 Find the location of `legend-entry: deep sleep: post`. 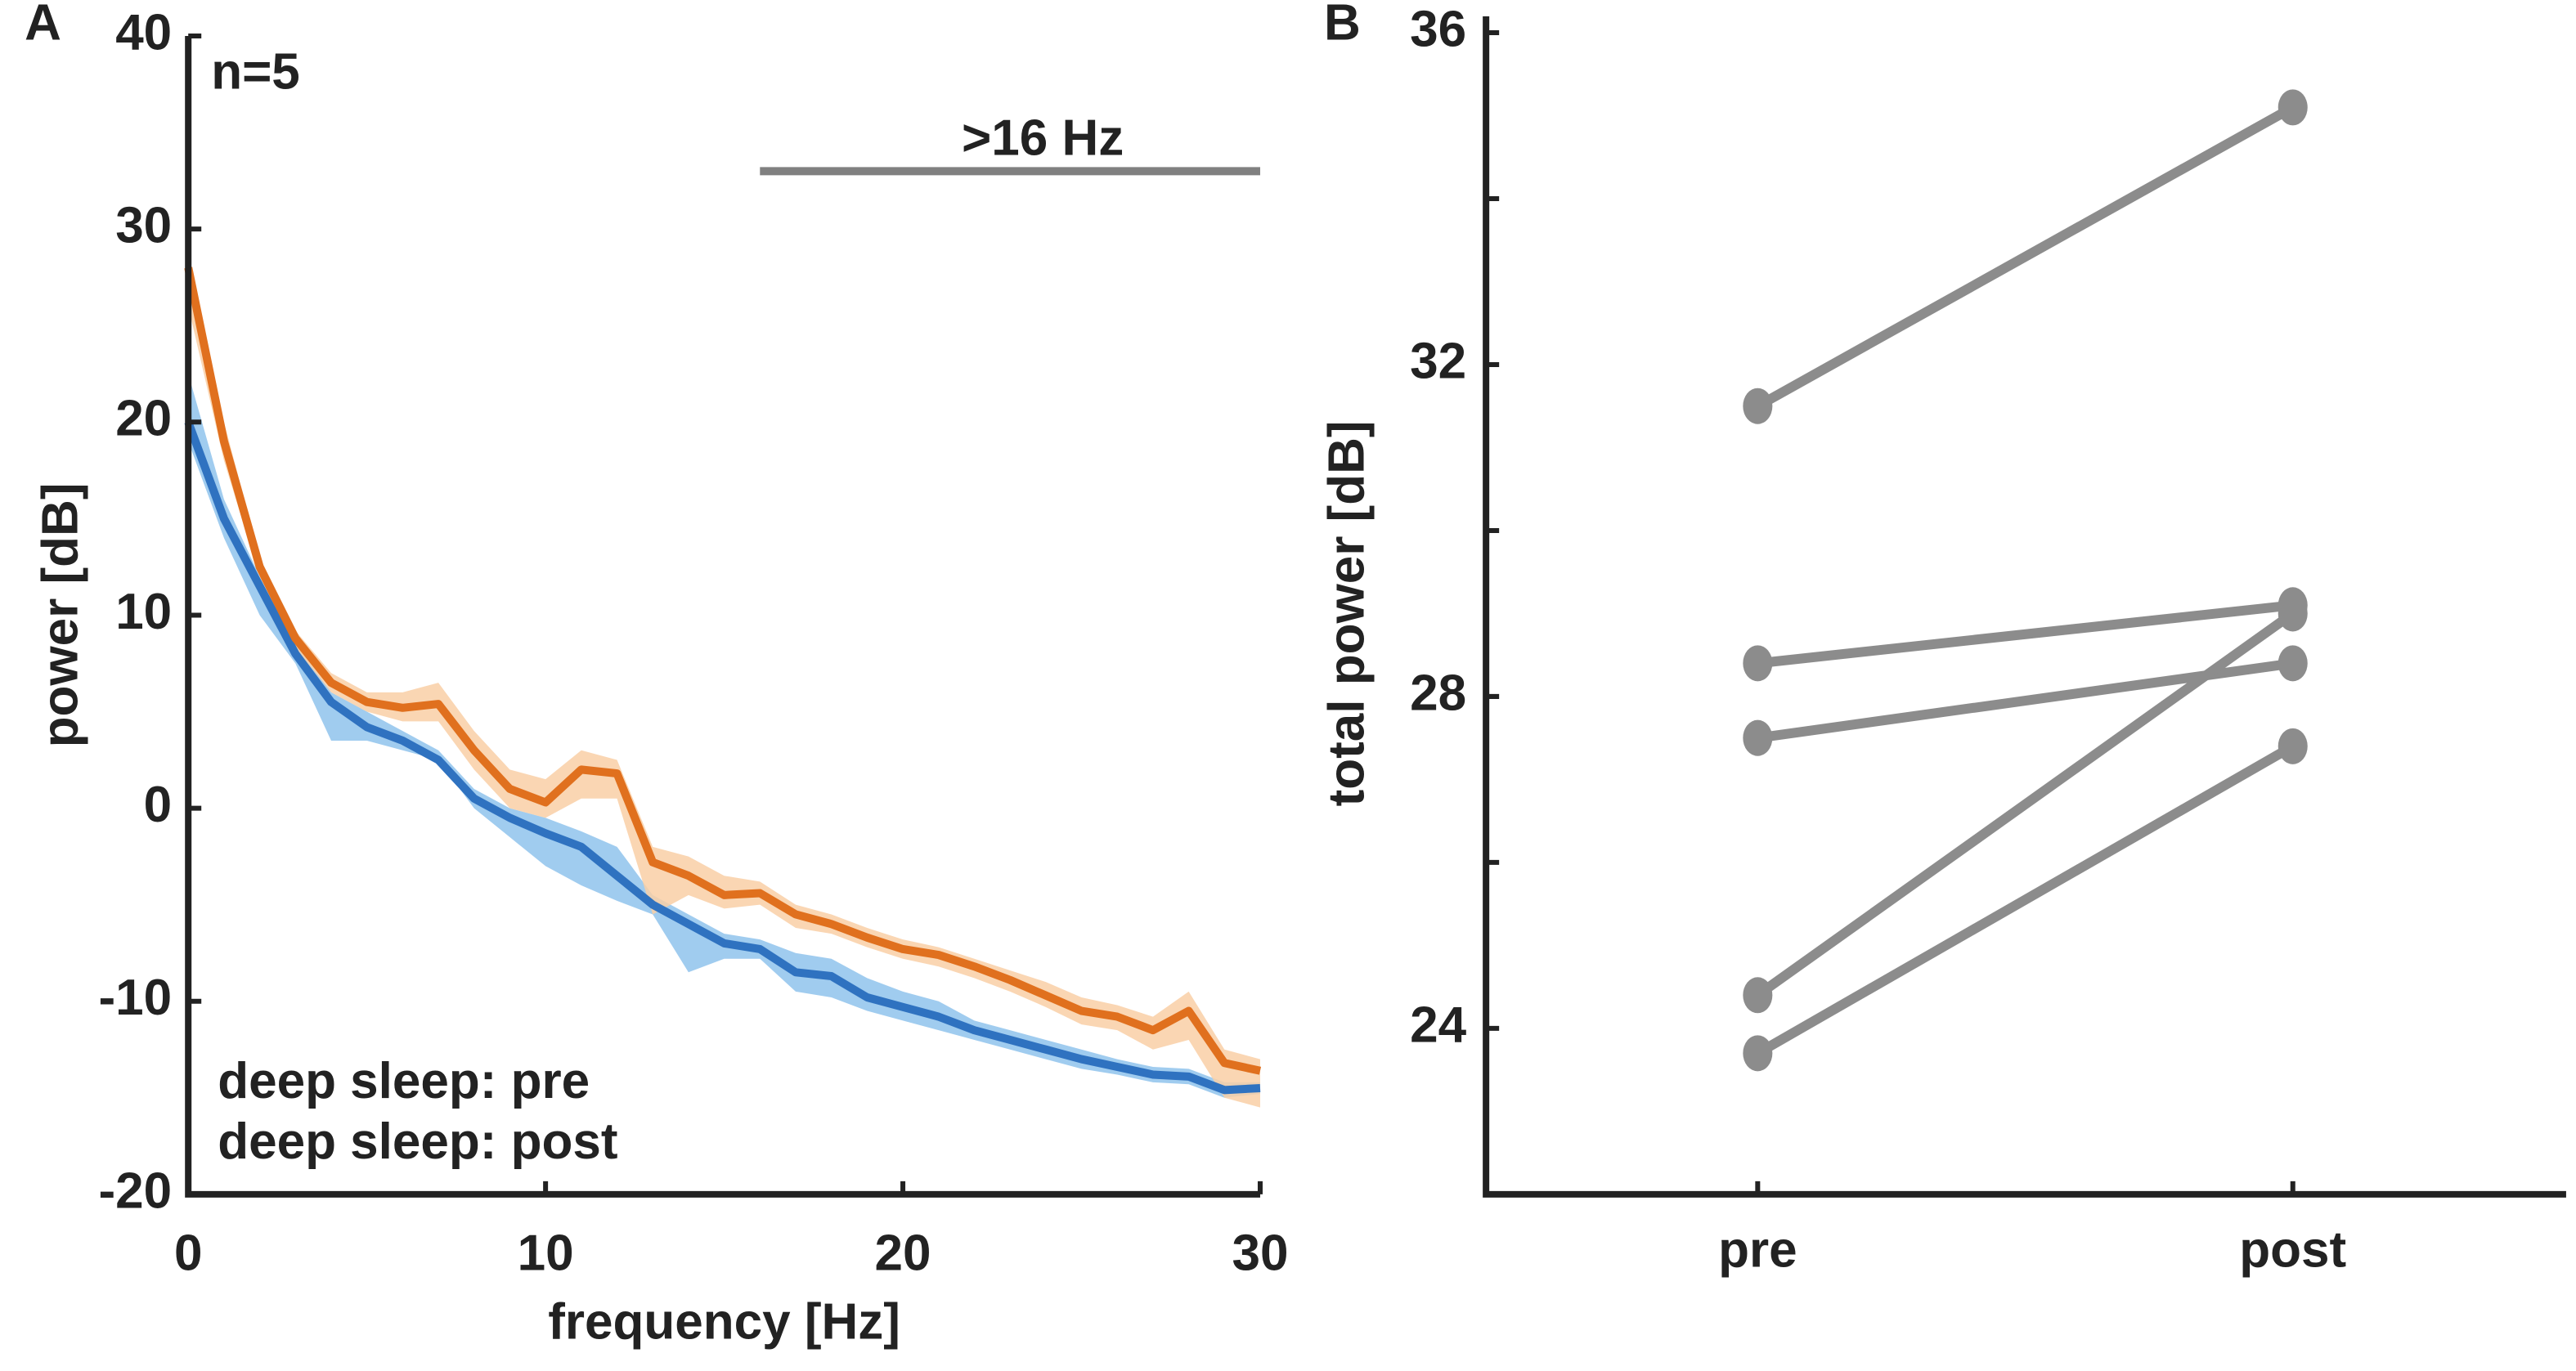

legend-entry: deep sleep: post is located at coordinates (417, 1141).